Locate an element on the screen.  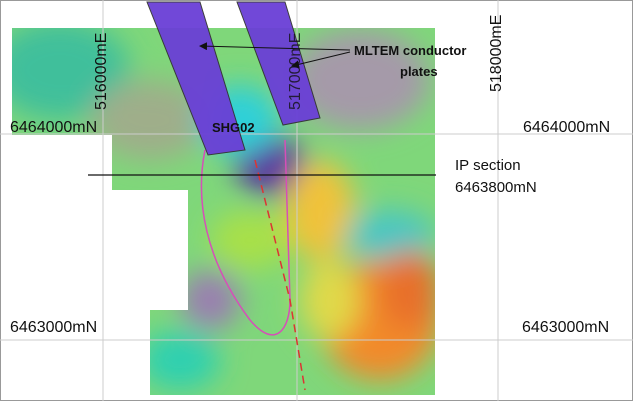
easting-label: 518000mE is located at coordinates (496, 53).